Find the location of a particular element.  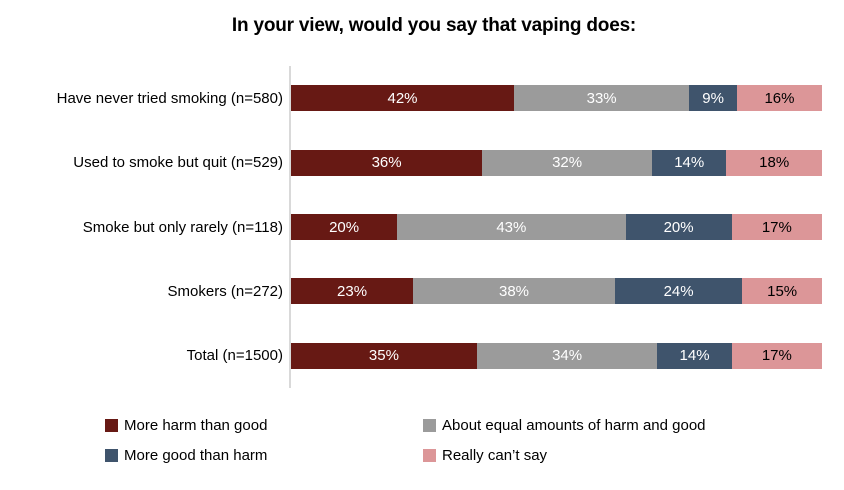

stacked-bar: 20% 43% 20% 17% is located at coordinates (556, 227).